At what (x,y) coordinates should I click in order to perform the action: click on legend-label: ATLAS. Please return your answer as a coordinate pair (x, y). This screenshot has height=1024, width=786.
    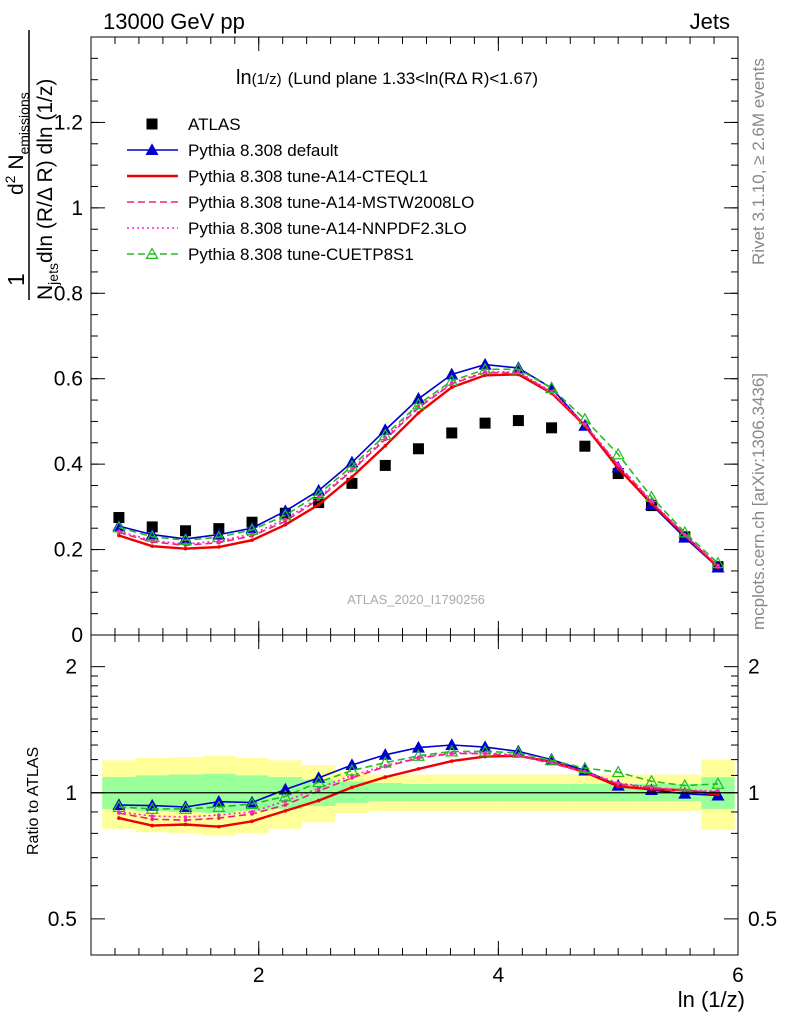
    Looking at the image, I should click on (214, 124).